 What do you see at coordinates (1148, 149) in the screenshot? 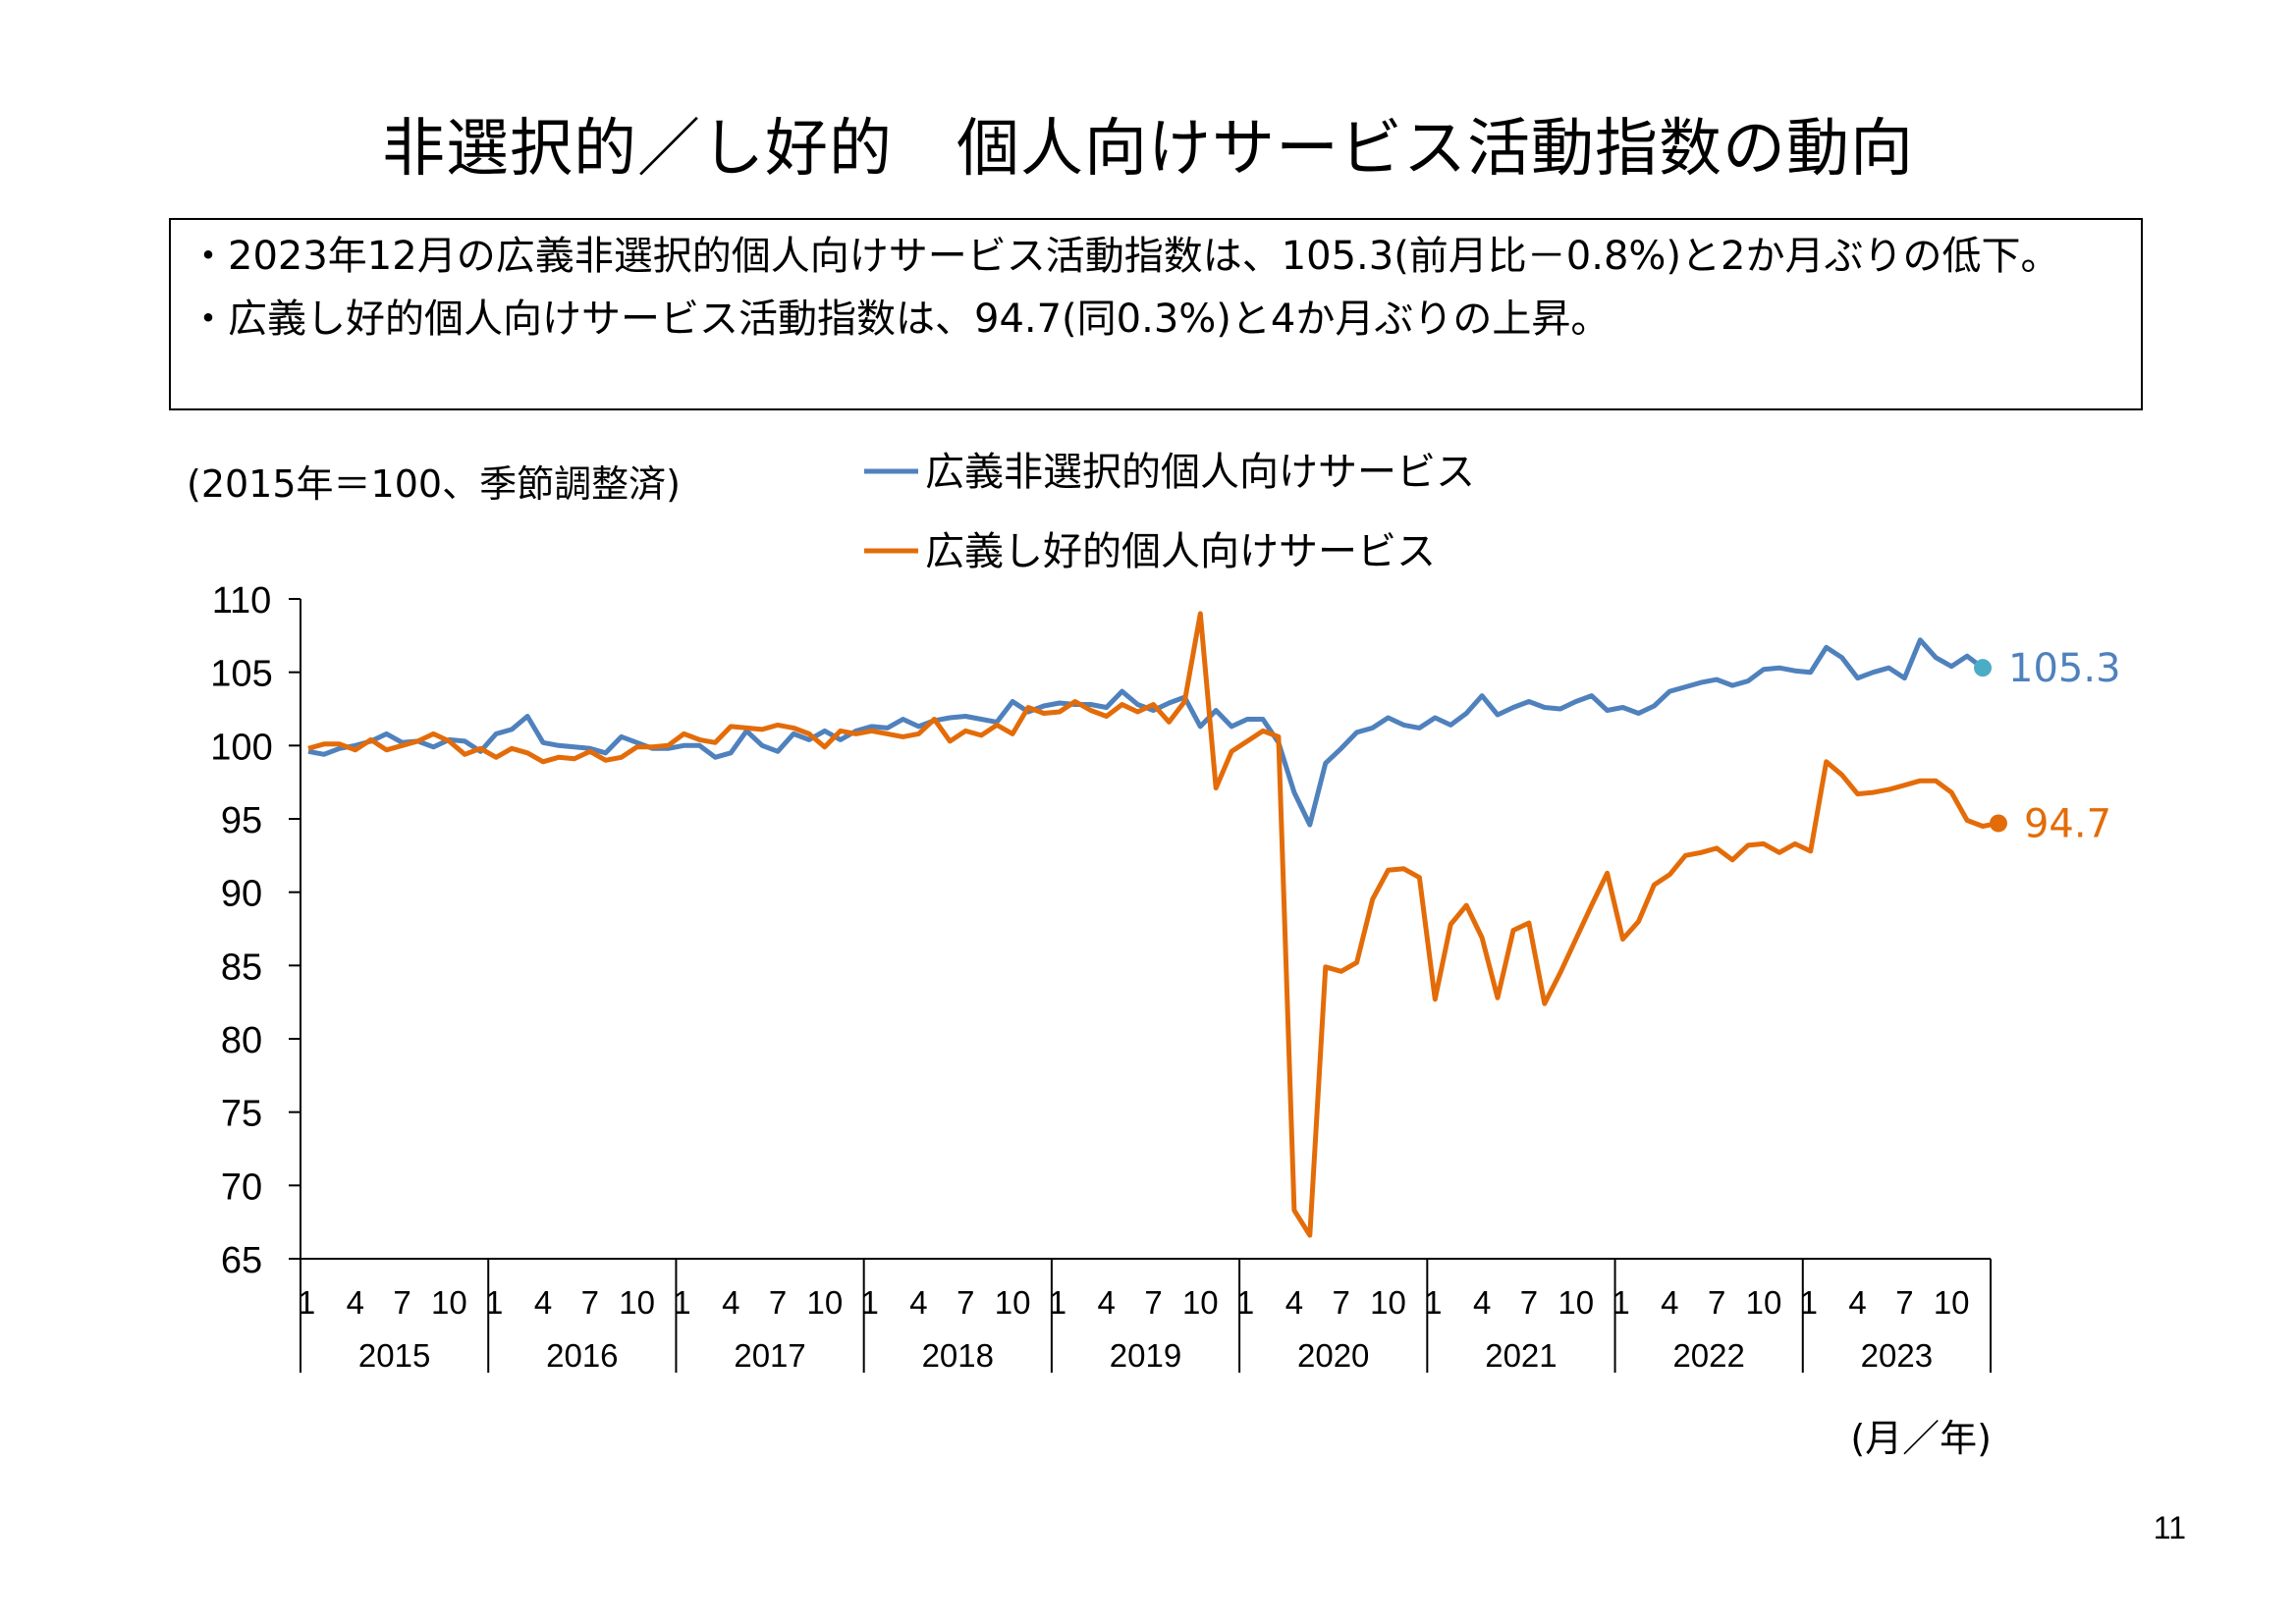
I see `slide-title: 非選択的／し好的 個人向けサービス活動指数の動向` at bounding box center [1148, 149].